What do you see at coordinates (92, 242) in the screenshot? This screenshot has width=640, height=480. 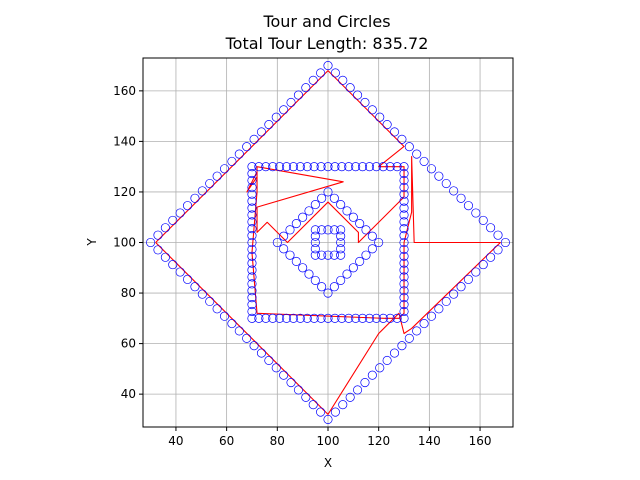 I see `y-axis-label: Y` at bounding box center [92, 242].